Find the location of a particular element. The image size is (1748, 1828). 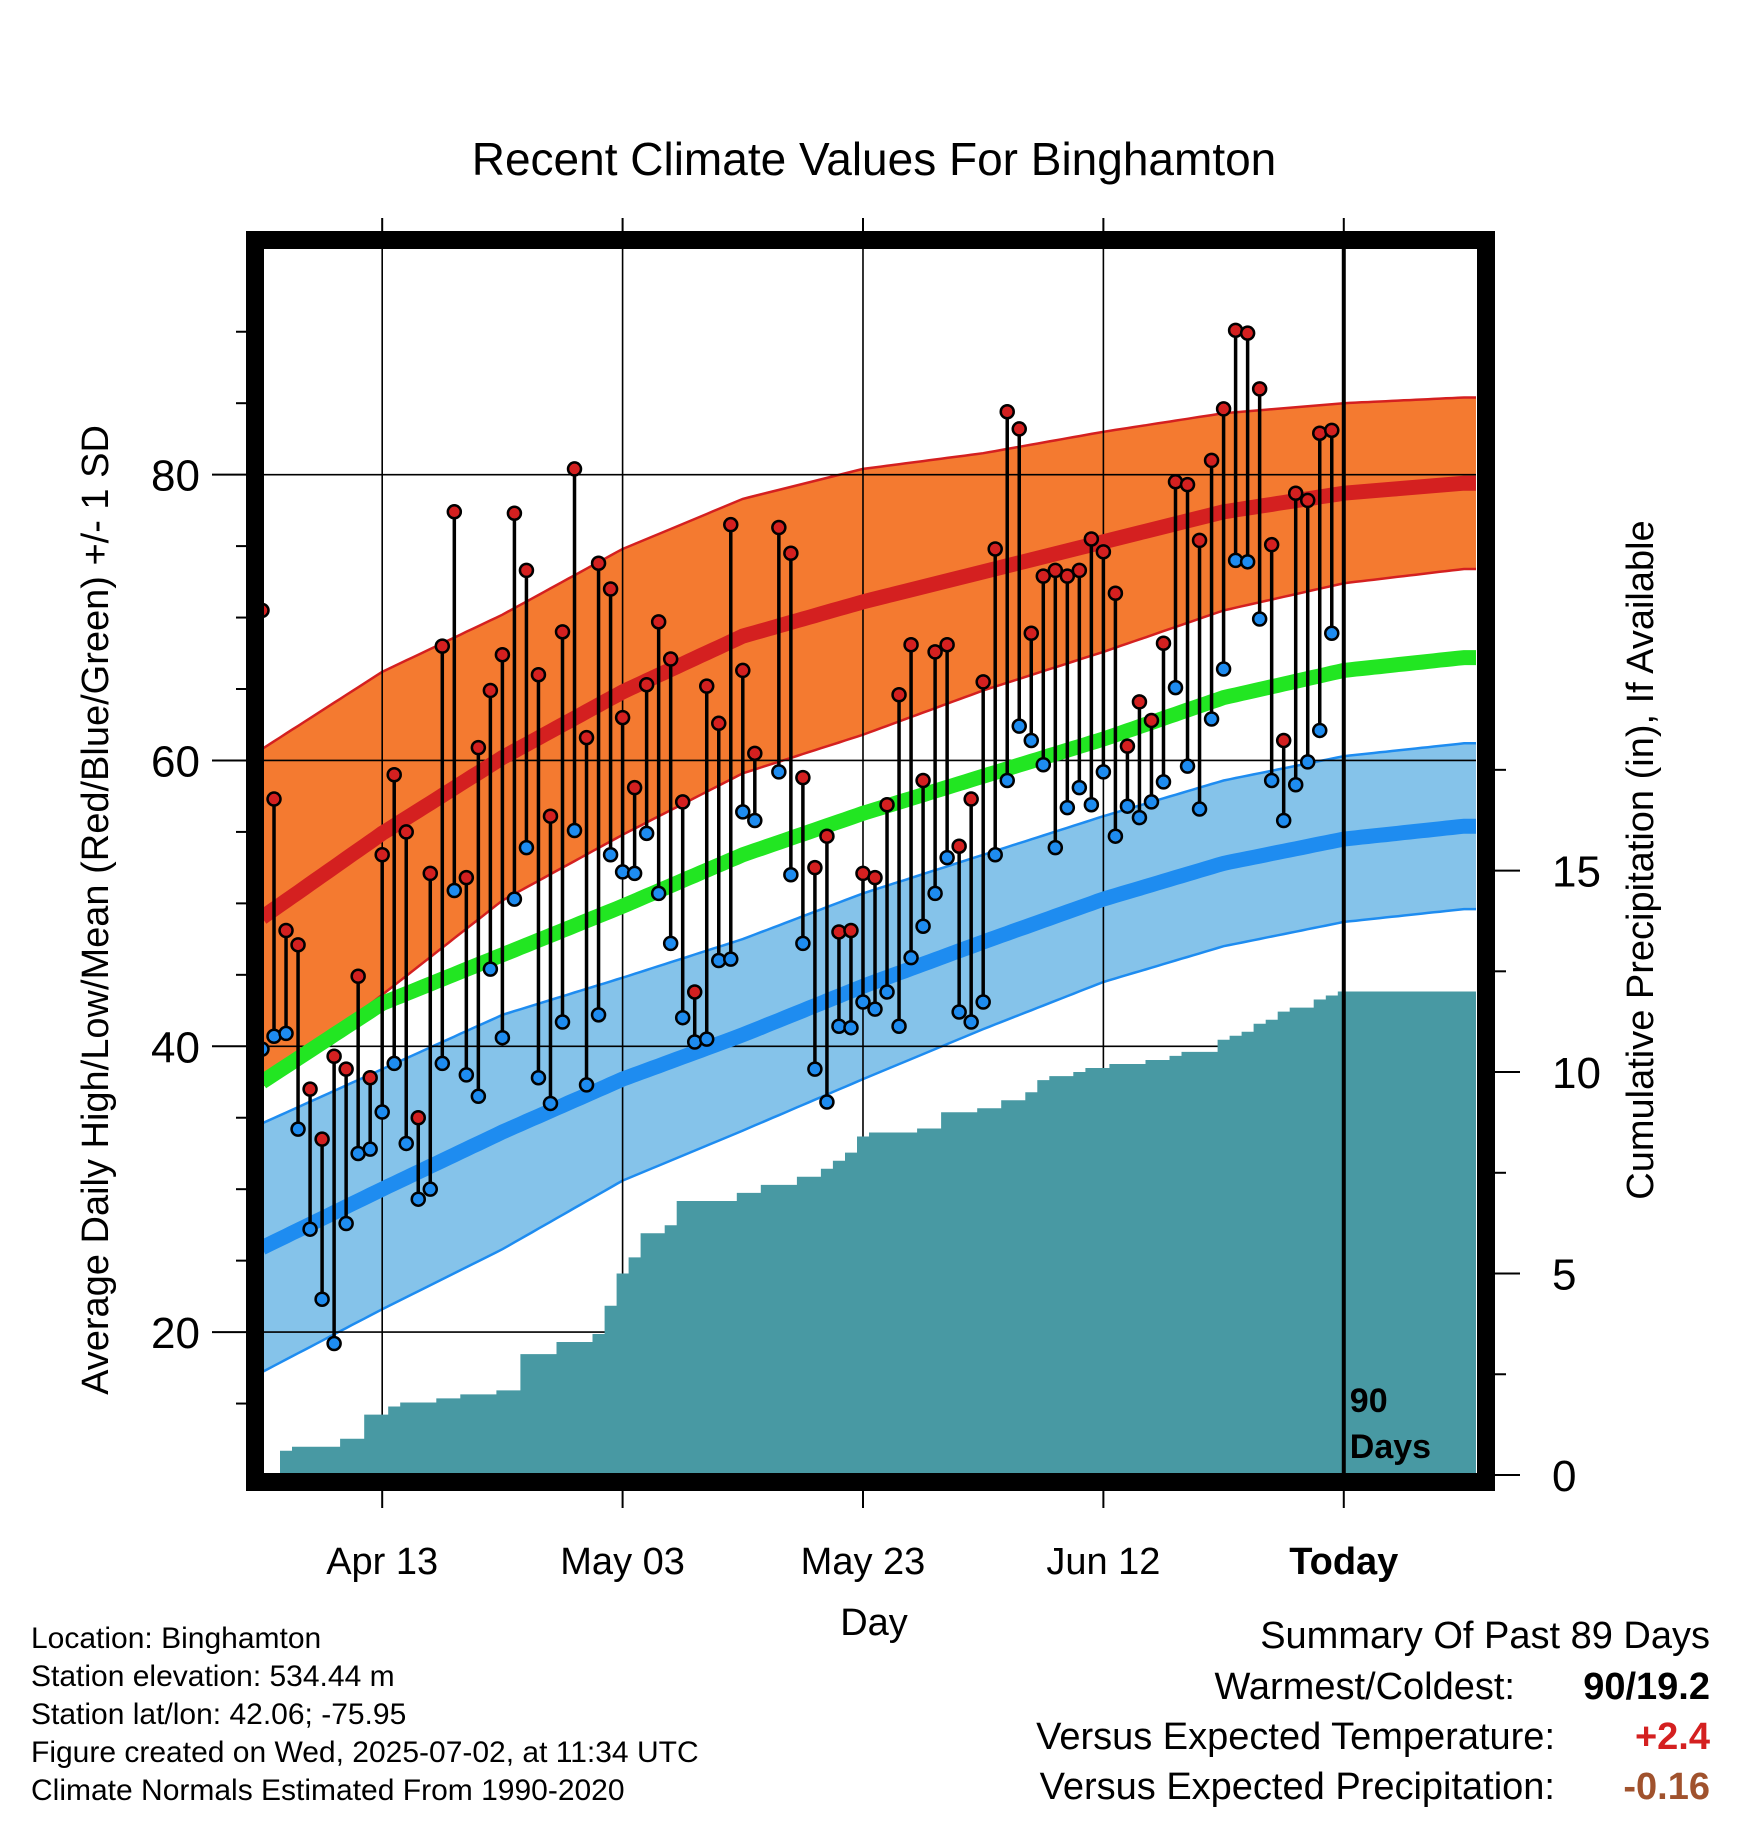

y2-tick-label: 0 is located at coordinates (1564, 1476).